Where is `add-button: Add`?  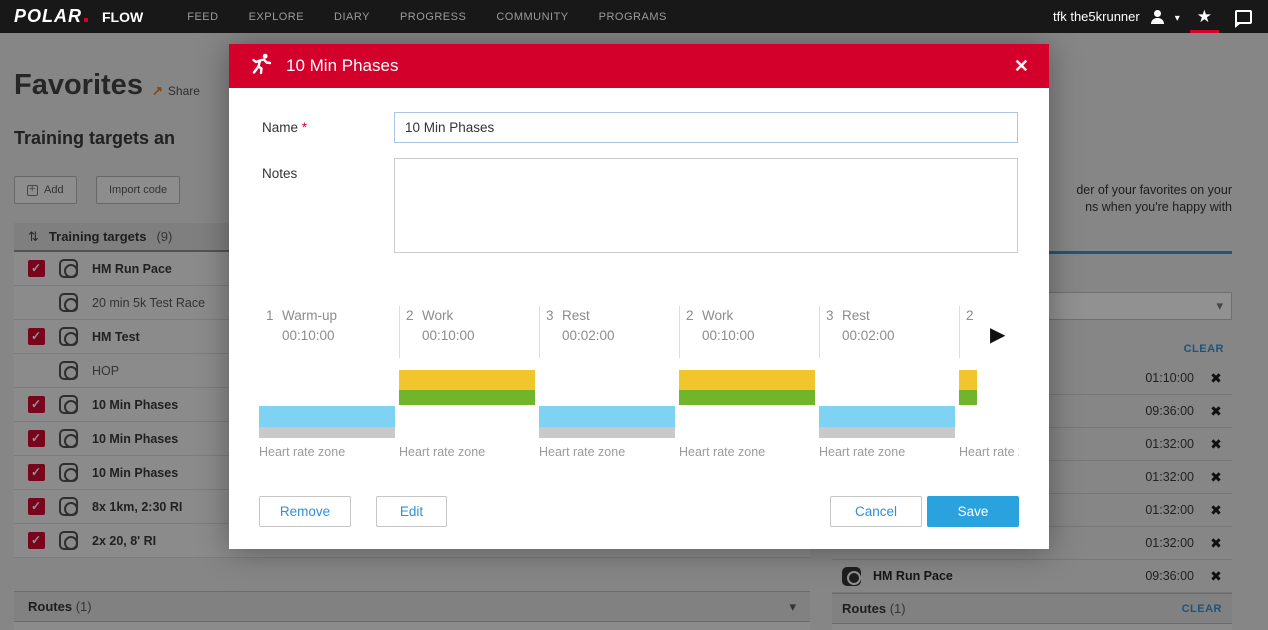
add-button: Add is located at coordinates (45, 190).